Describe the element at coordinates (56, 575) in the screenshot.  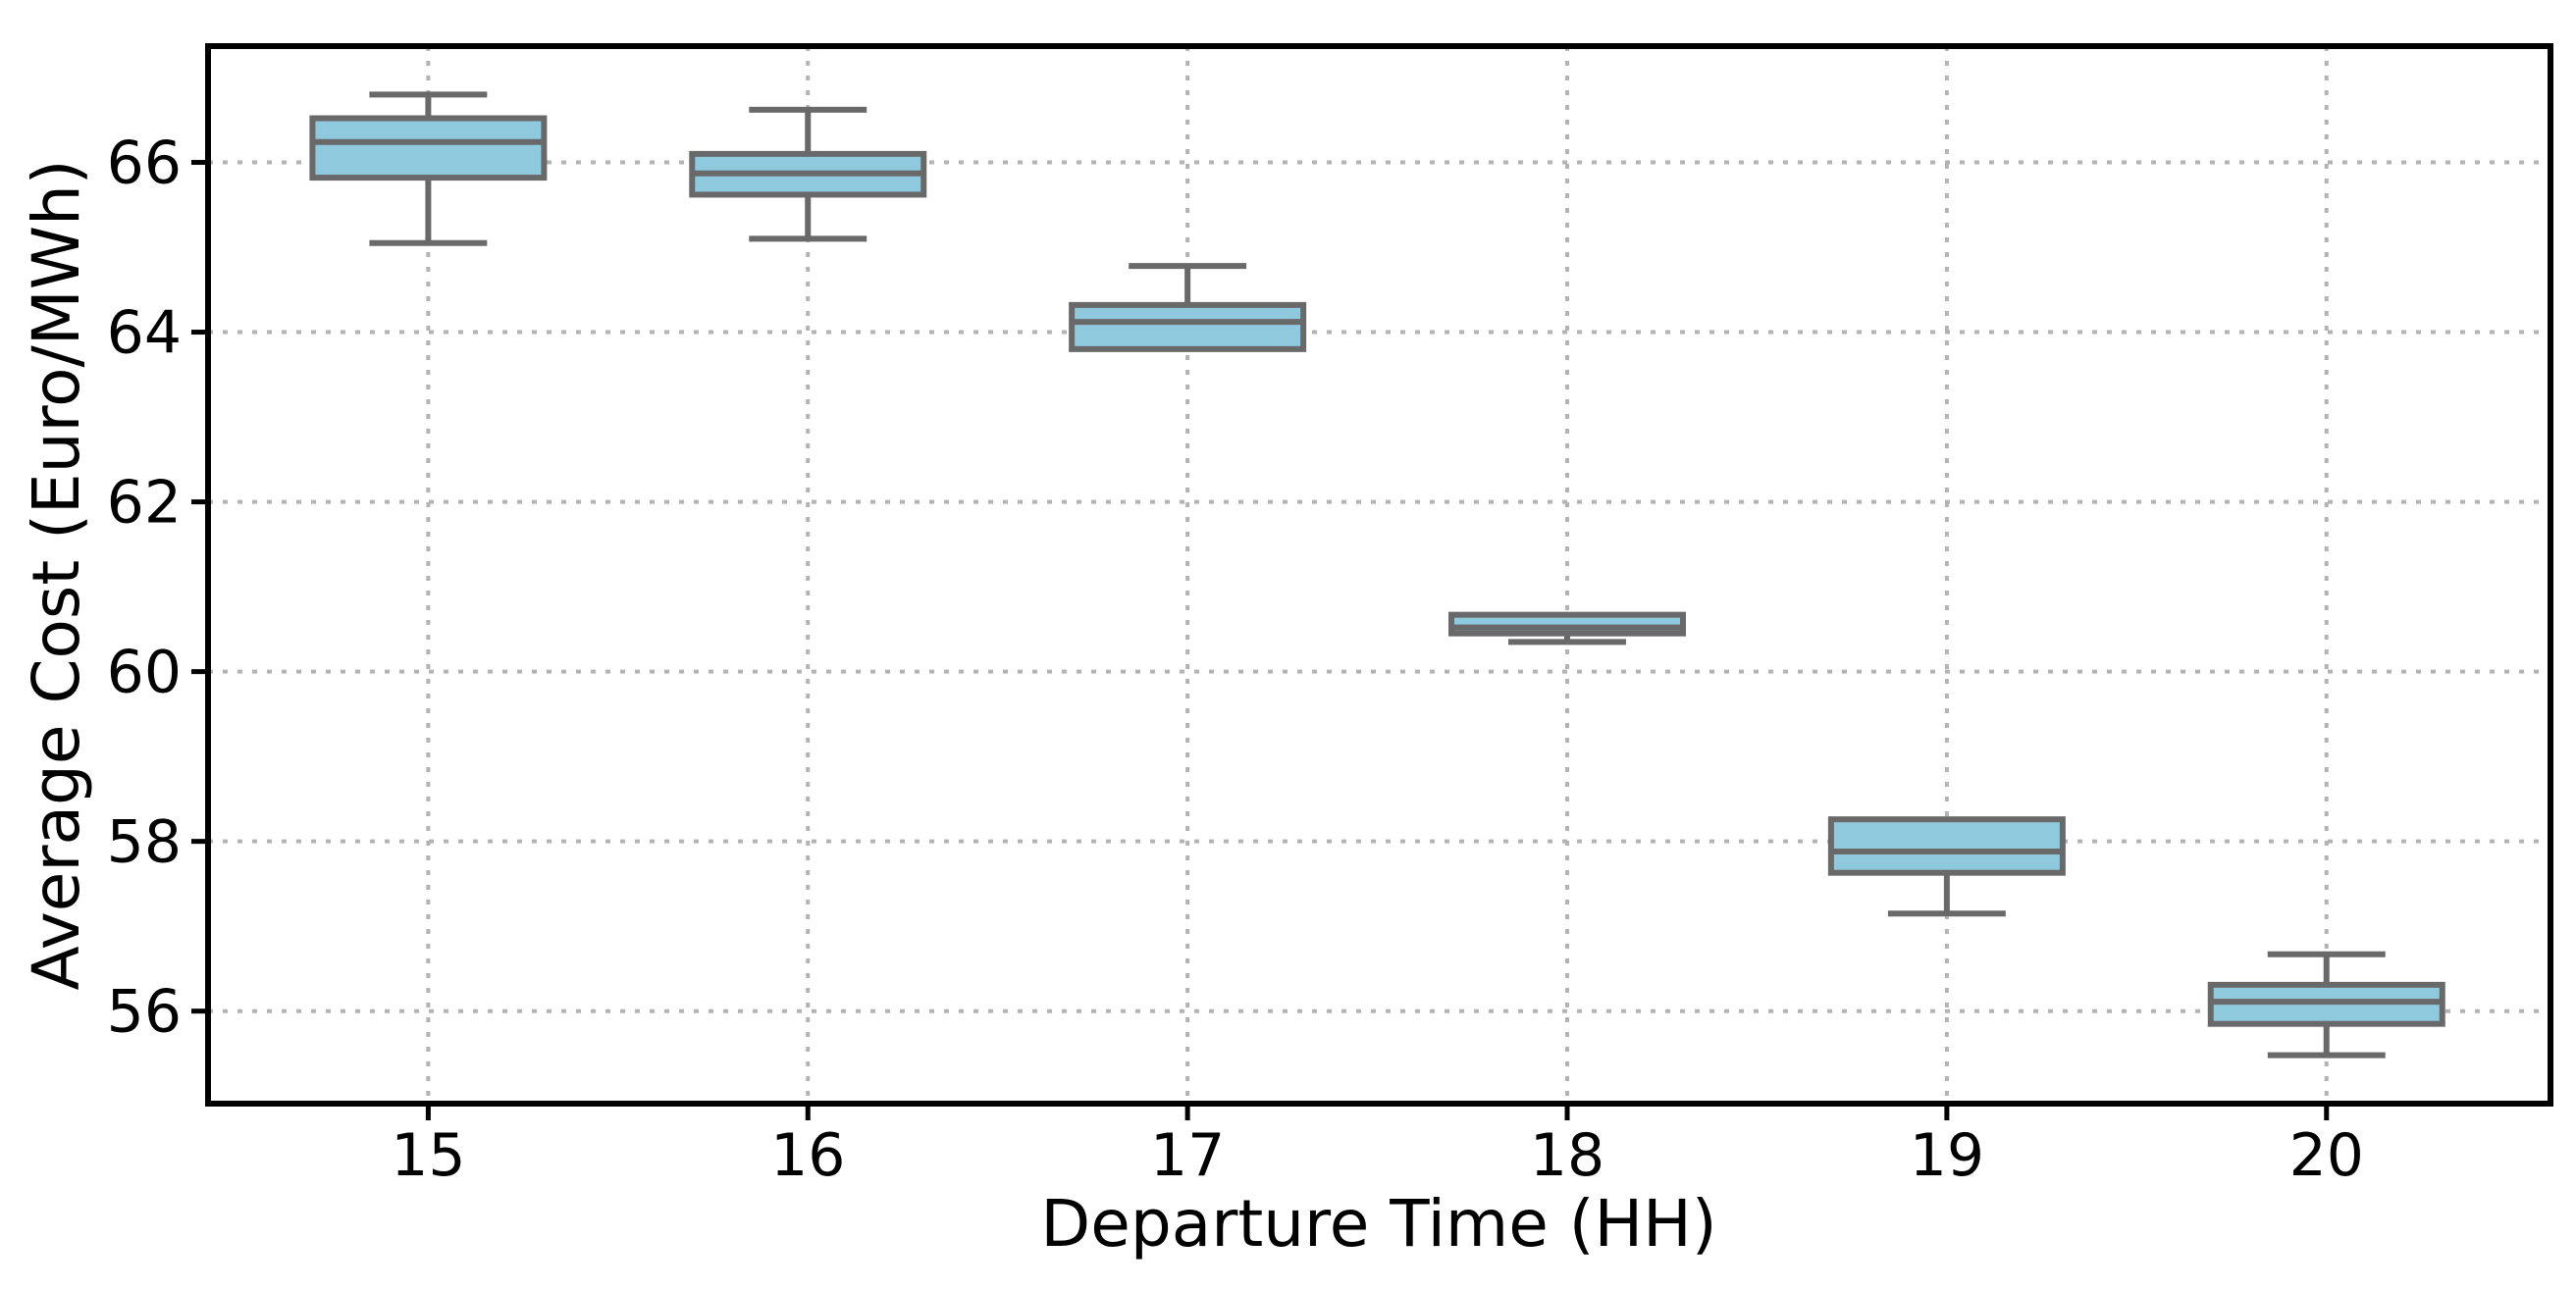
I see `y-axis-label: Average Cost (Euro/MWh)` at that location.